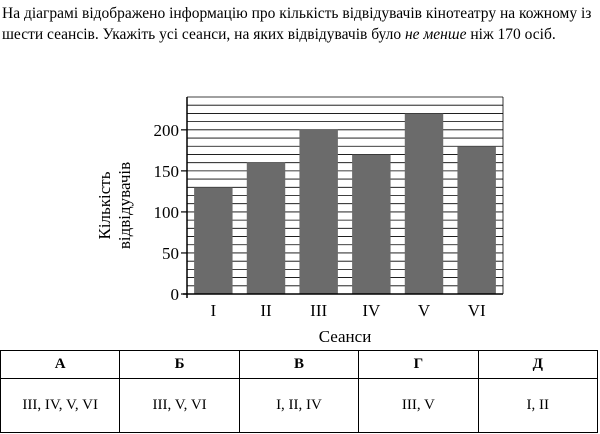  What do you see at coordinates (511, 34) in the screenshot?
I see `question-part2: ніж 170 осіб.` at bounding box center [511, 34].